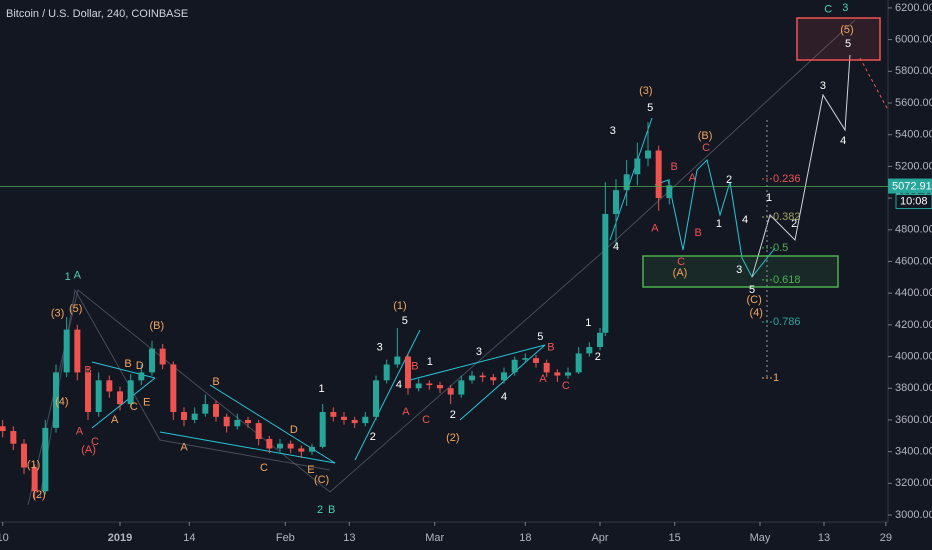 Image resolution: width=932 pixels, height=550 pixels. What do you see at coordinates (787, 280) in the screenshot?
I see `fib-label: 0.618` at bounding box center [787, 280].